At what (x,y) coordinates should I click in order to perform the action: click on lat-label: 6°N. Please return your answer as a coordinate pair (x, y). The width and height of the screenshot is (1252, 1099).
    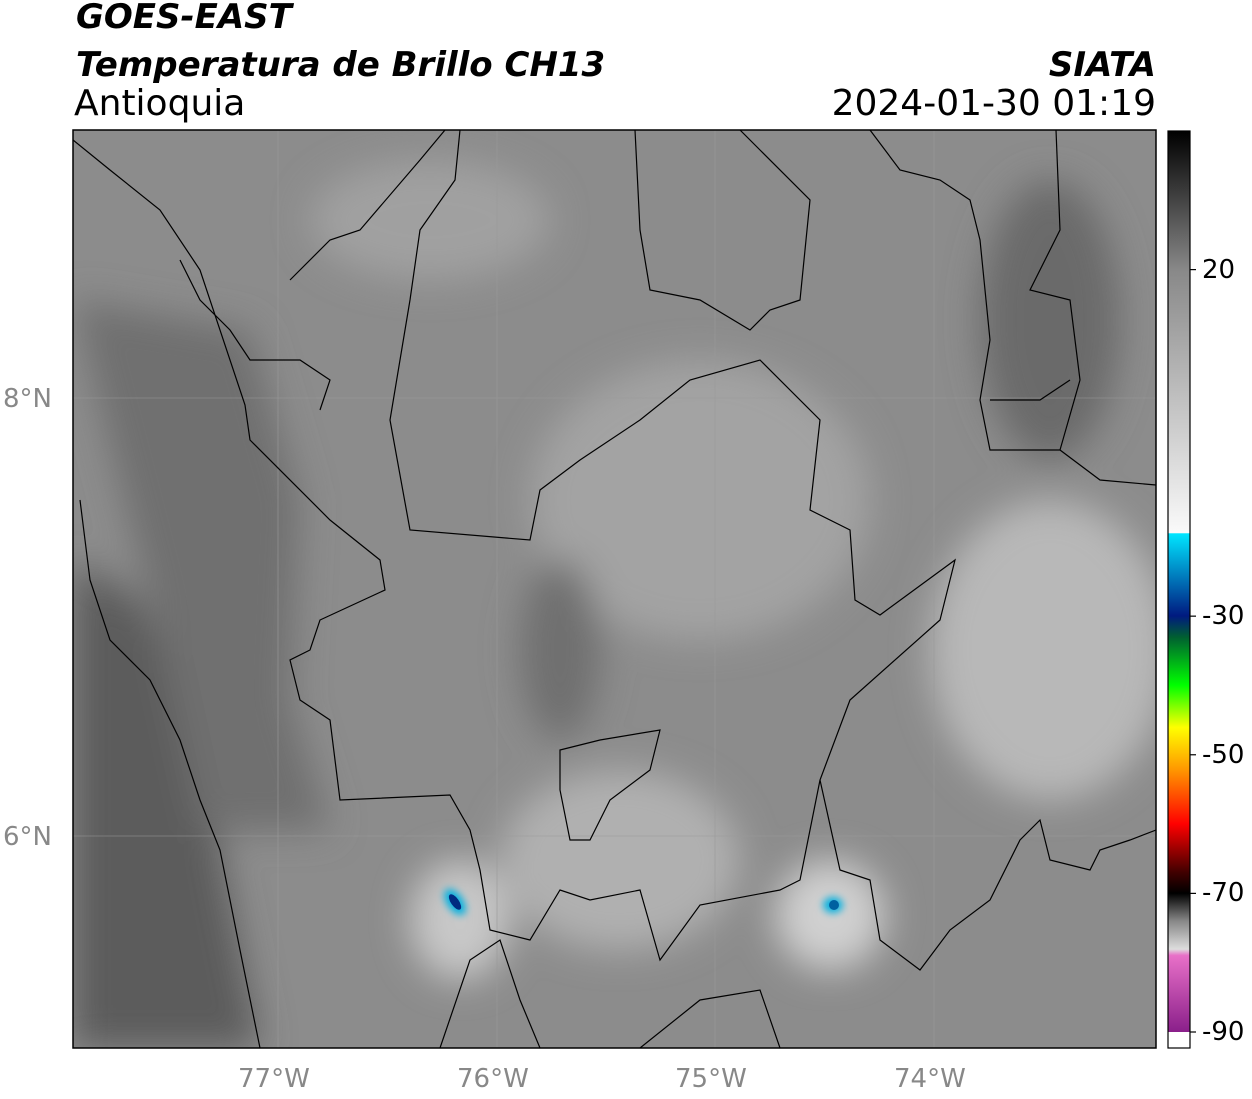
    Looking at the image, I should click on (27, 837).